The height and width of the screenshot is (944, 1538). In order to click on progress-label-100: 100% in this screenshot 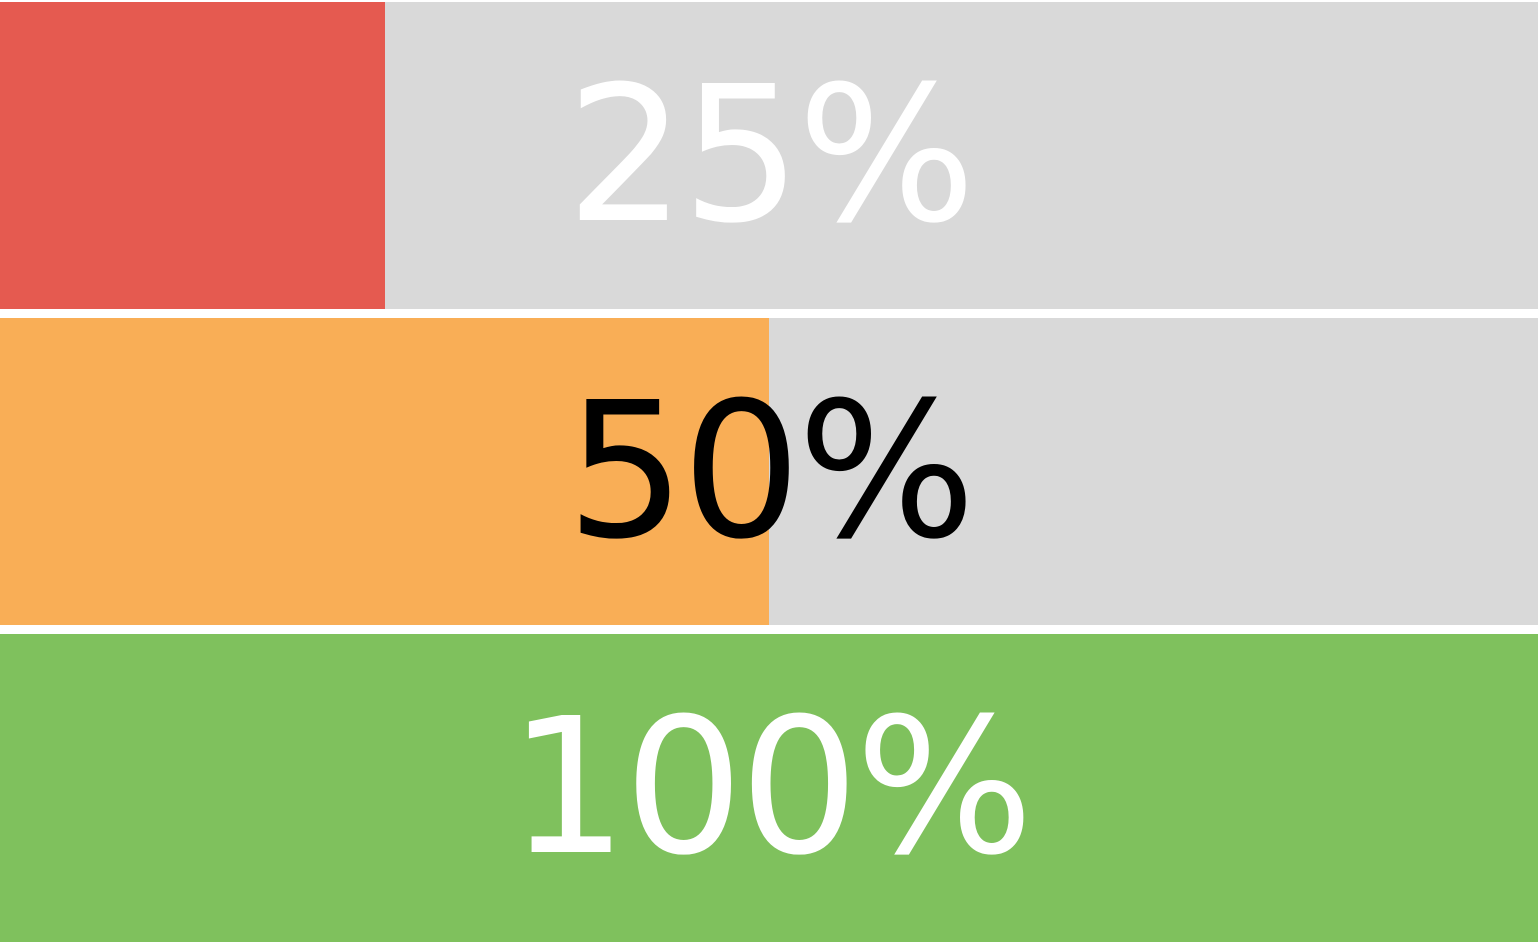, I will do `click(770, 787)`.